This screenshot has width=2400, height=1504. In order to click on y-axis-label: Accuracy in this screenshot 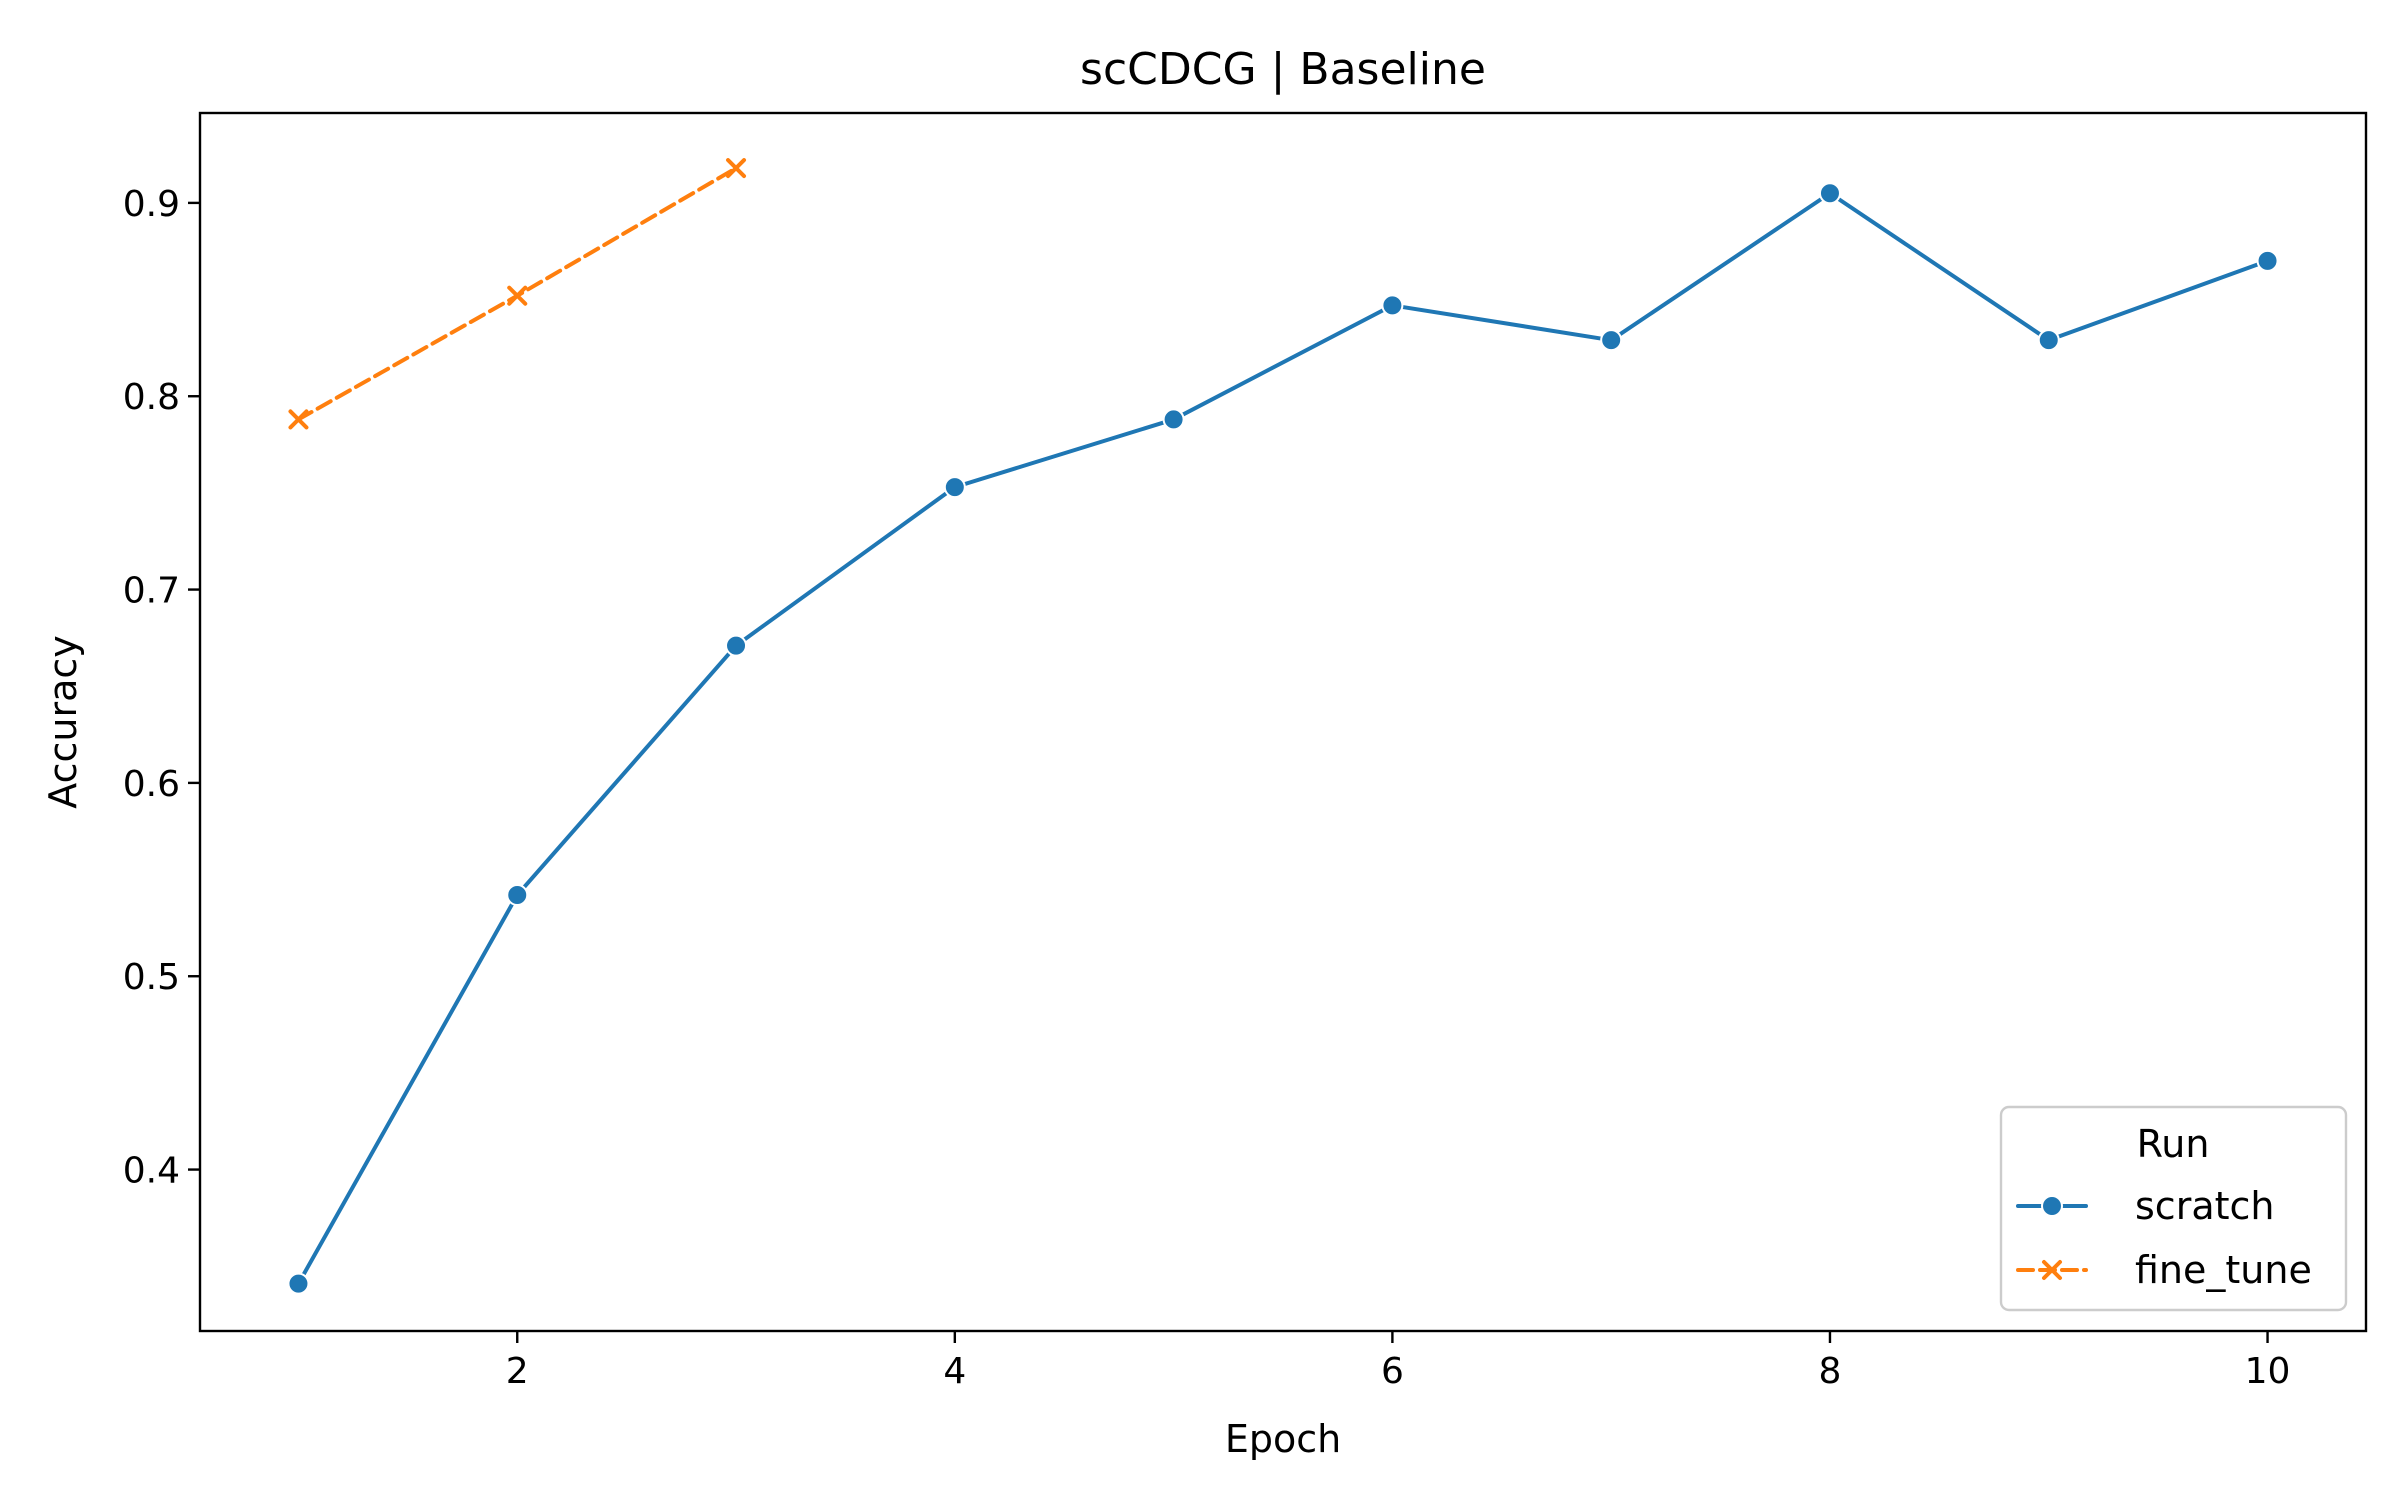, I will do `click(63, 722)`.